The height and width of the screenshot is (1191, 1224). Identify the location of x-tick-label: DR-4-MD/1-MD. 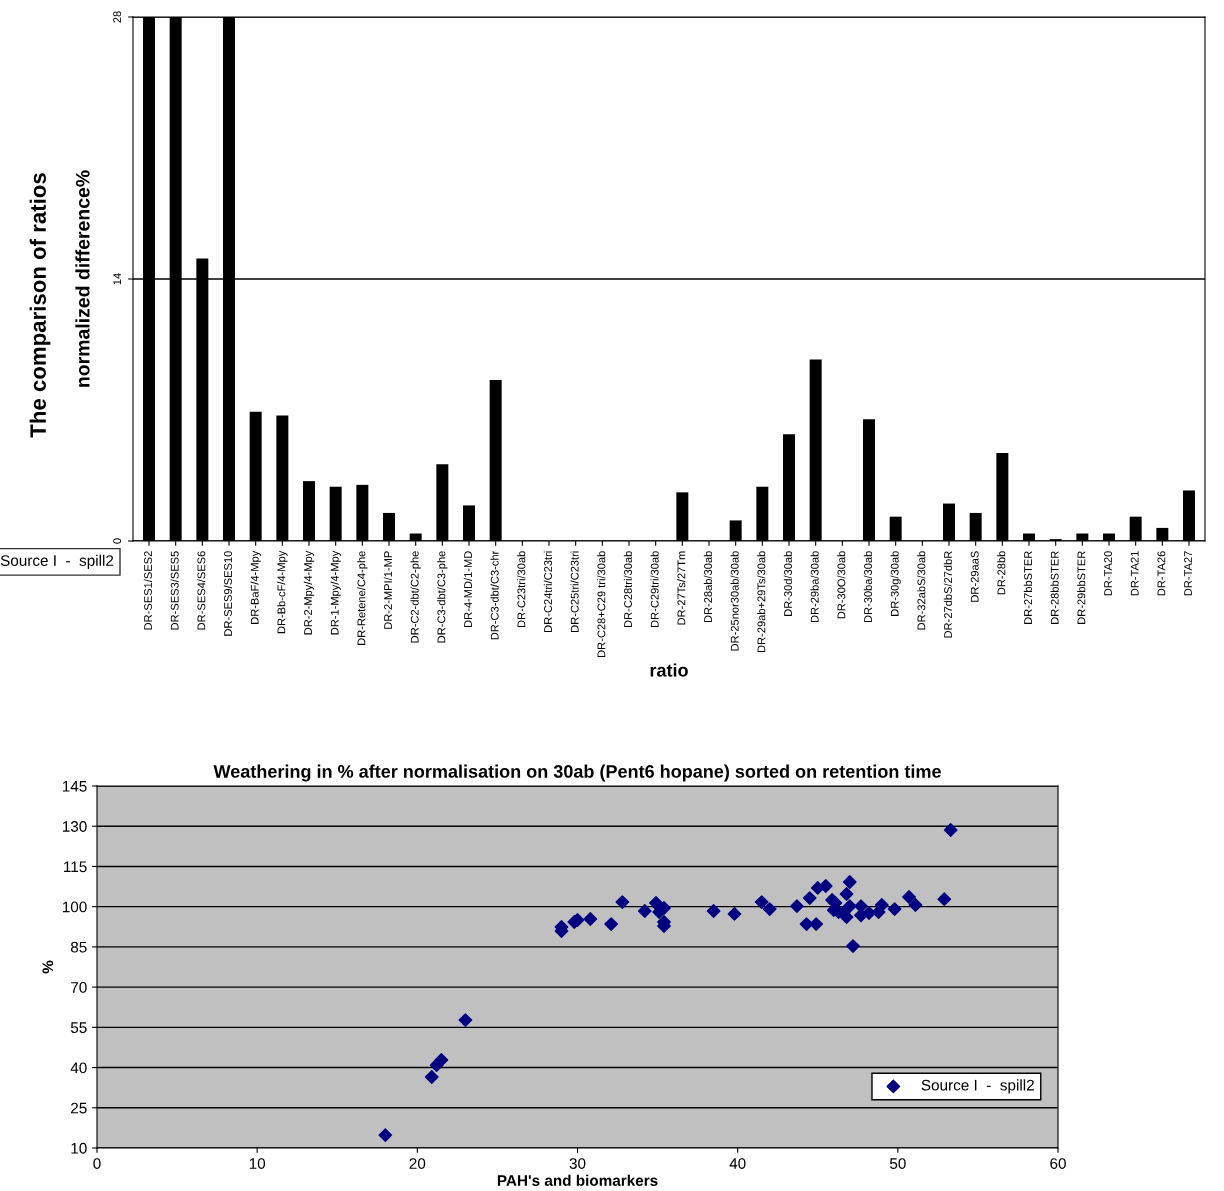
(467, 589).